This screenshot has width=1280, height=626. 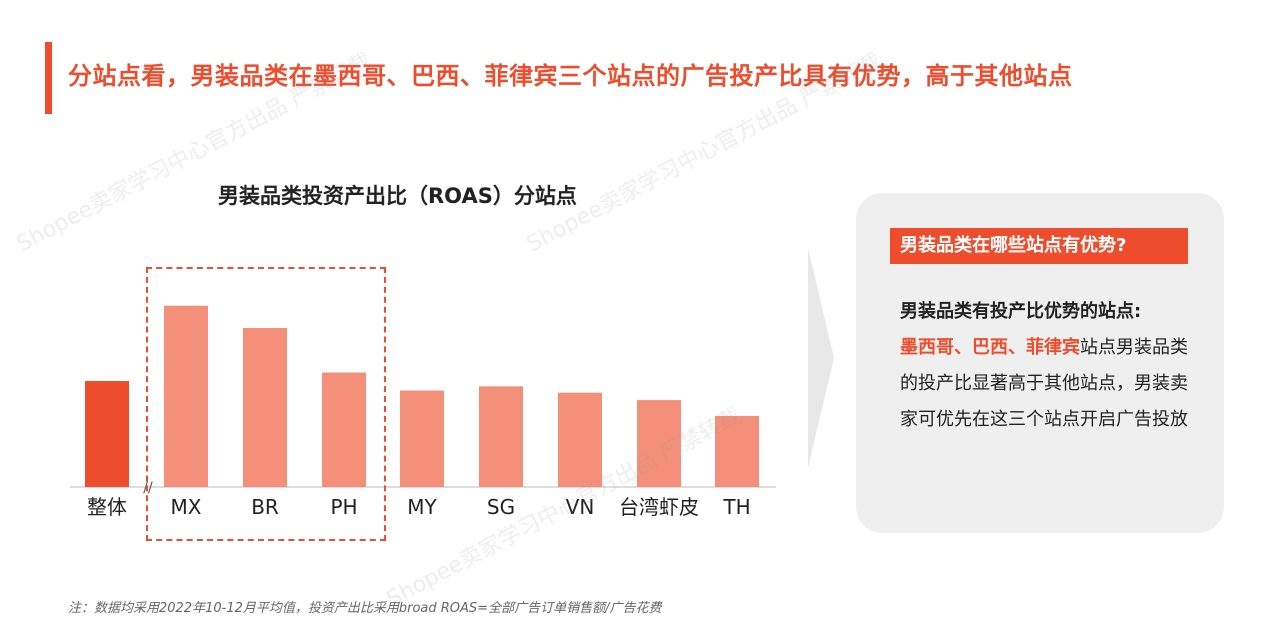 I want to click on category-label-MY: MY, so click(x=422, y=507).